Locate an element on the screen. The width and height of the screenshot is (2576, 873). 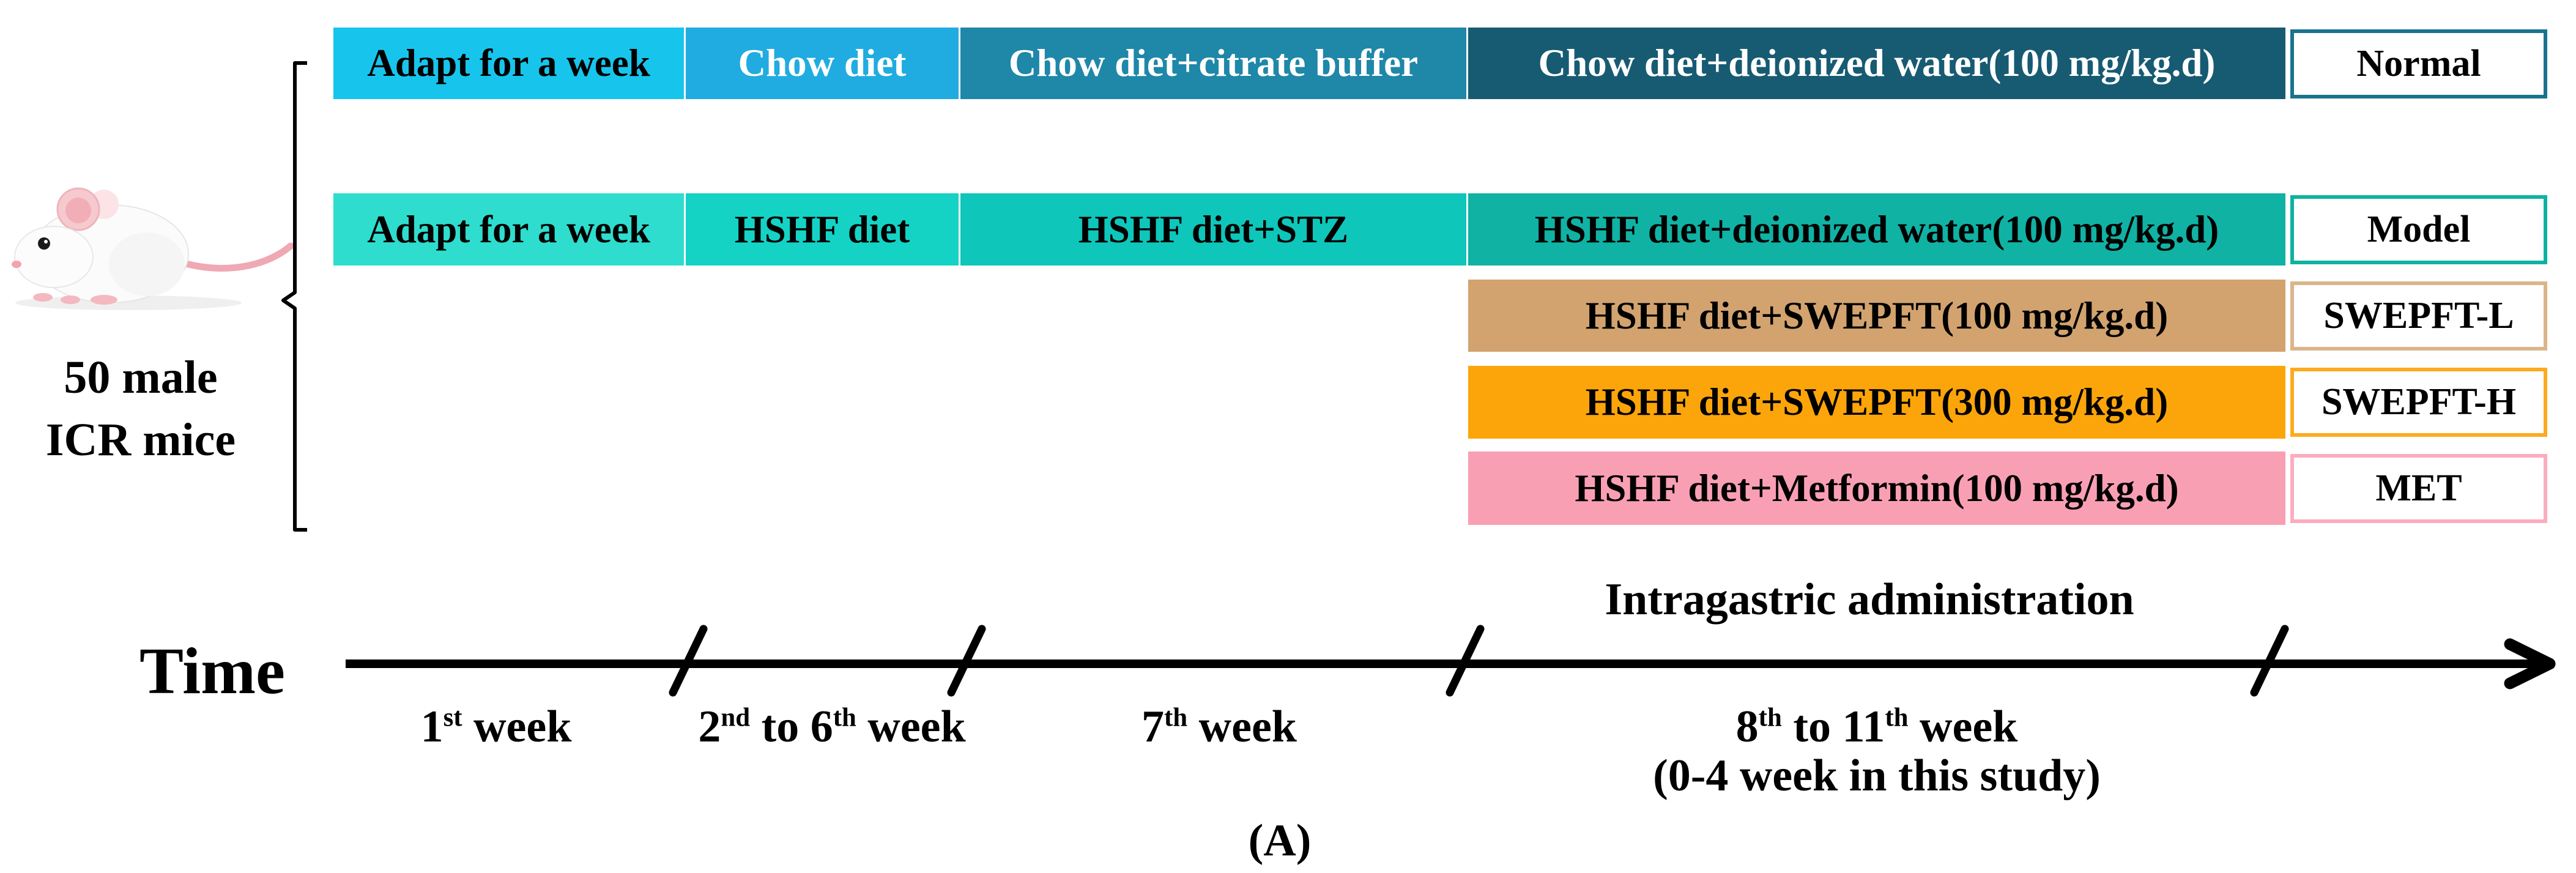
study-week-subnote: (0-4 week in this study) is located at coordinates (1877, 776).